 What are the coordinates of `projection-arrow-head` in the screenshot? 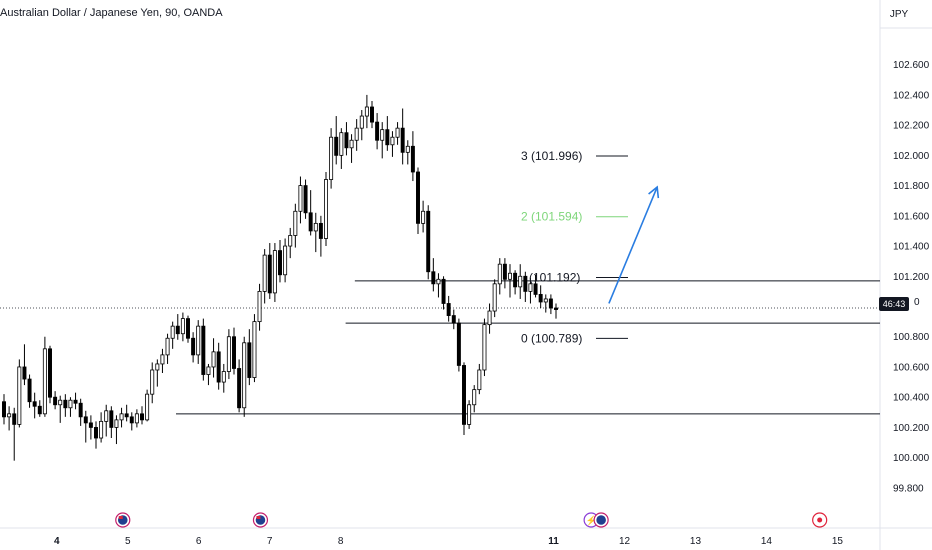 It's located at (654, 192).